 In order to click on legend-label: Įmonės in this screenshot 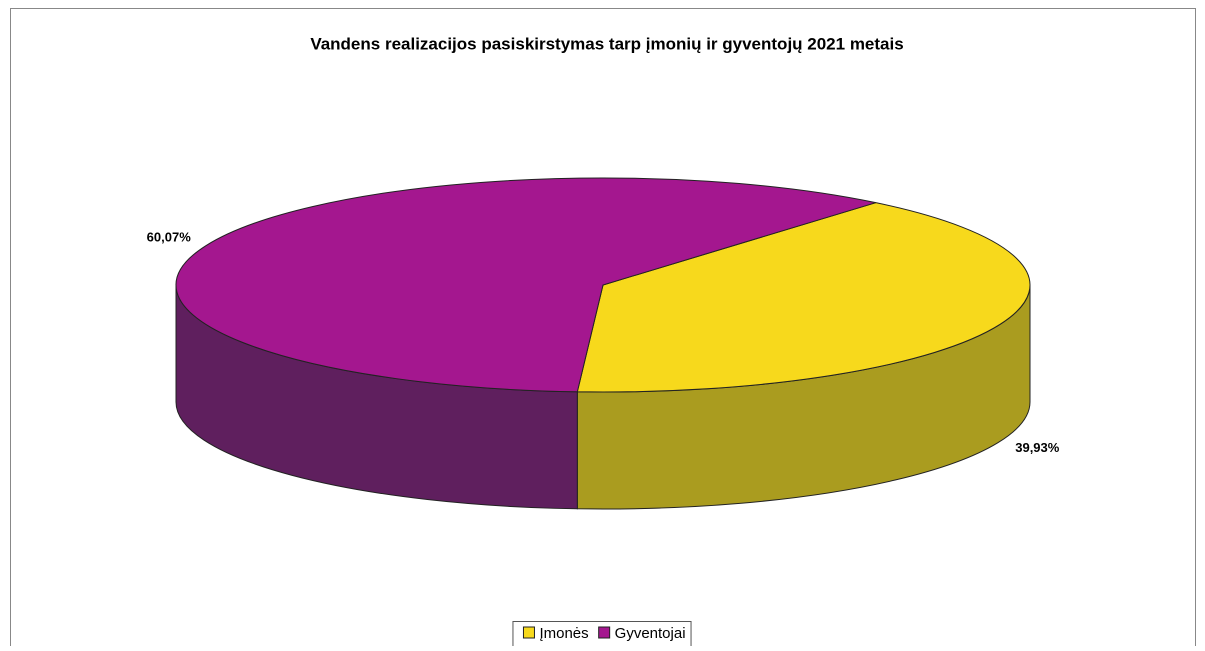, I will do `click(563, 633)`.